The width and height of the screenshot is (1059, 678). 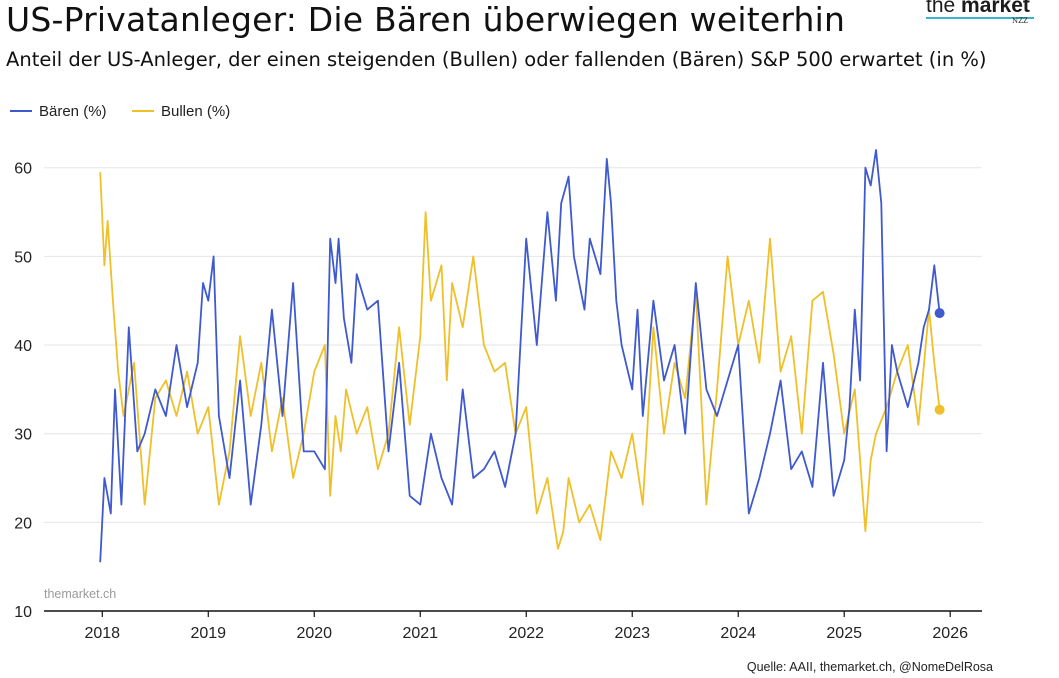 I want to click on y-tick-label: 60, so click(x=23, y=169).